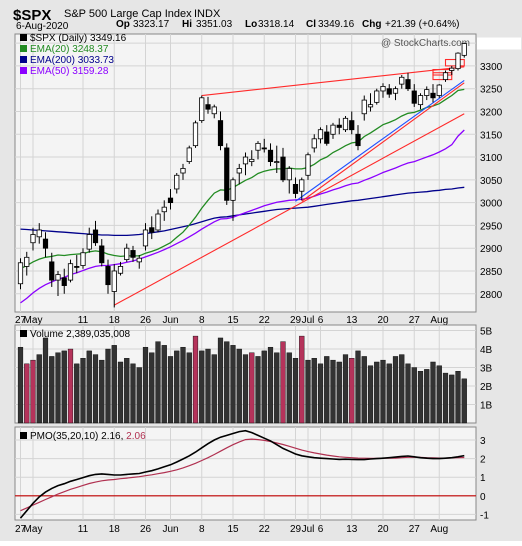  What do you see at coordinates (491, 90) in the screenshot?
I see `price-y-tick-label: 3250` at bounding box center [491, 90].